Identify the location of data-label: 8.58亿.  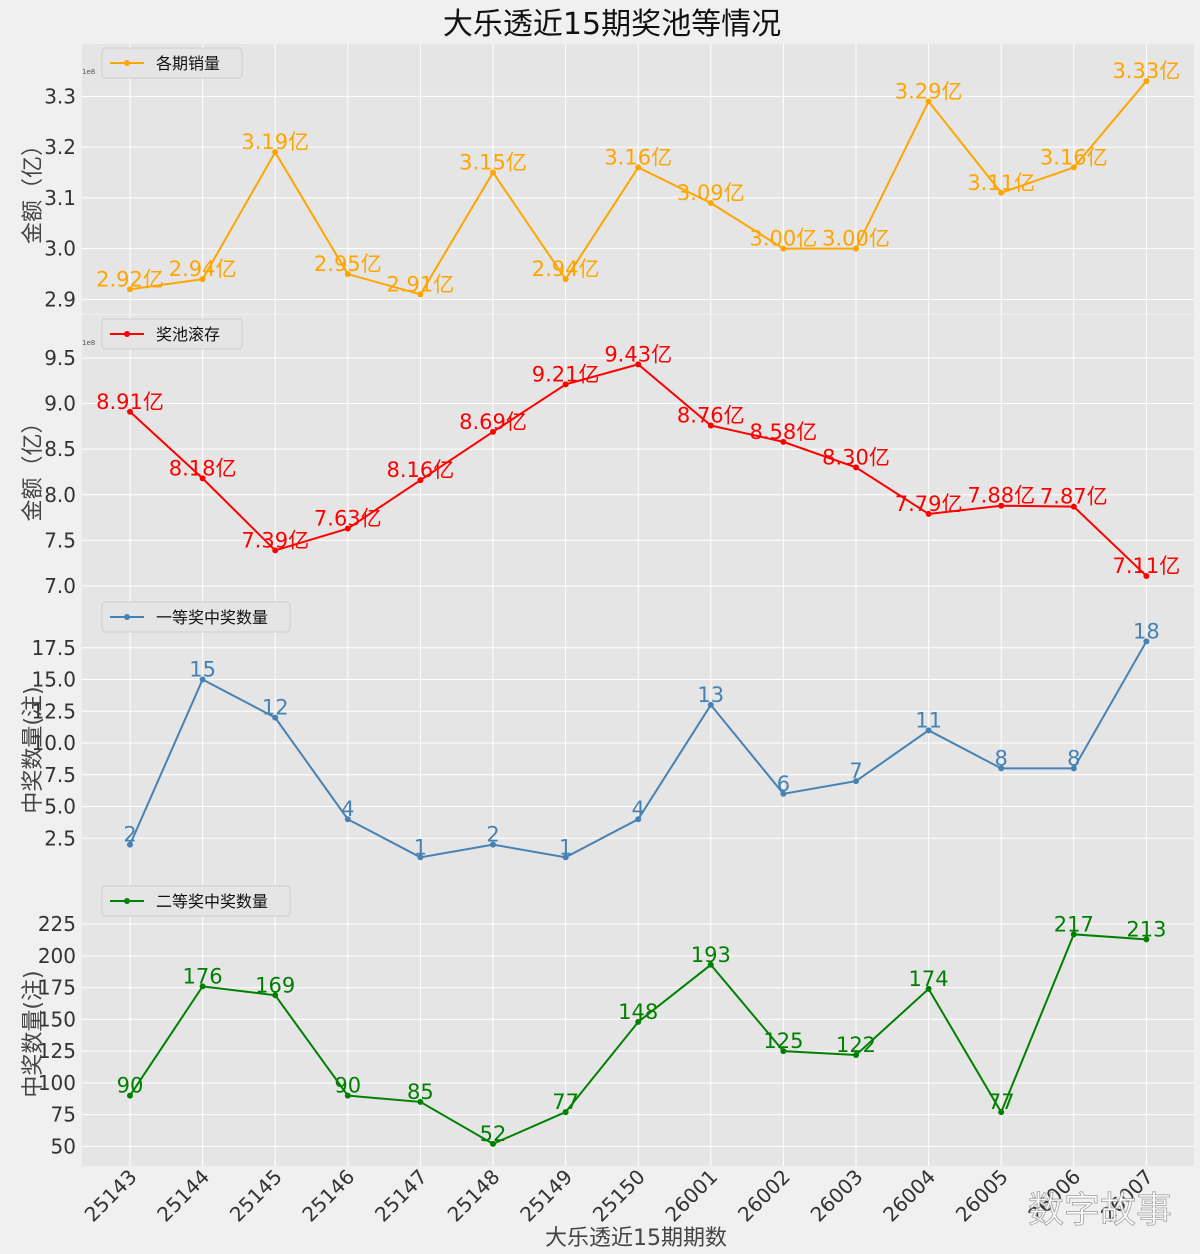
(784, 432).